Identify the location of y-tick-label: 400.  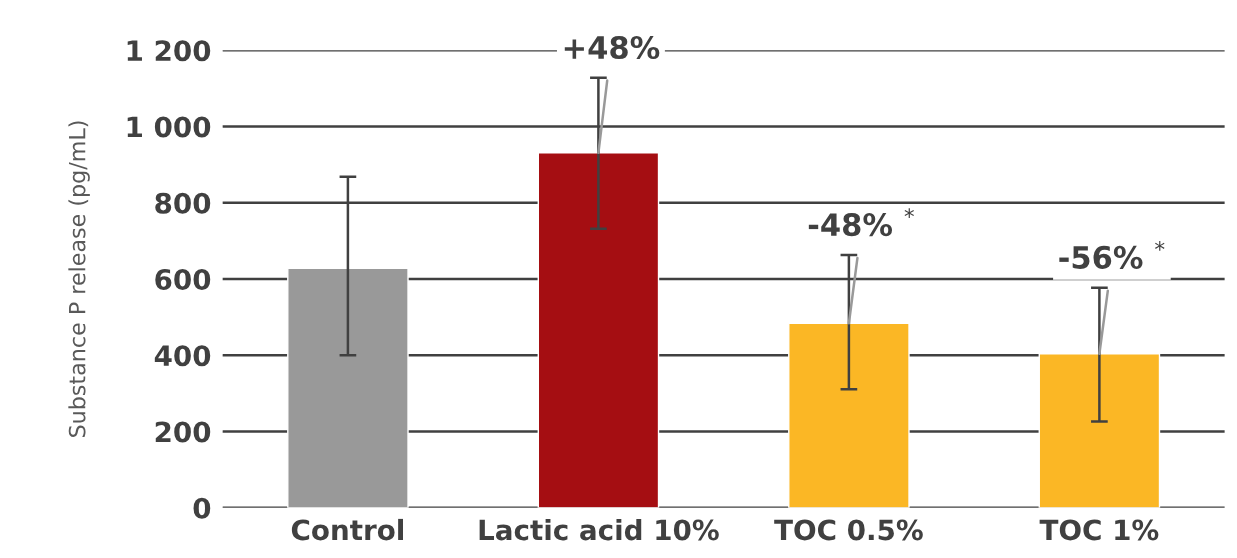
(182, 356).